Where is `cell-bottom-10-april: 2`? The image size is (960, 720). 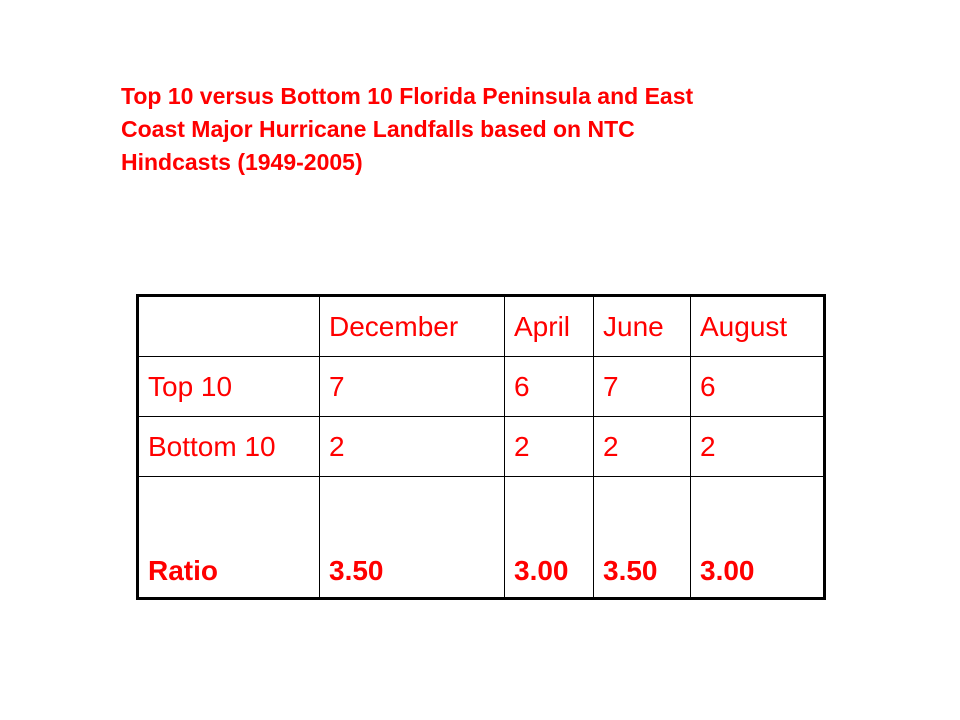
cell-bottom-10-april: 2 is located at coordinates (549, 446).